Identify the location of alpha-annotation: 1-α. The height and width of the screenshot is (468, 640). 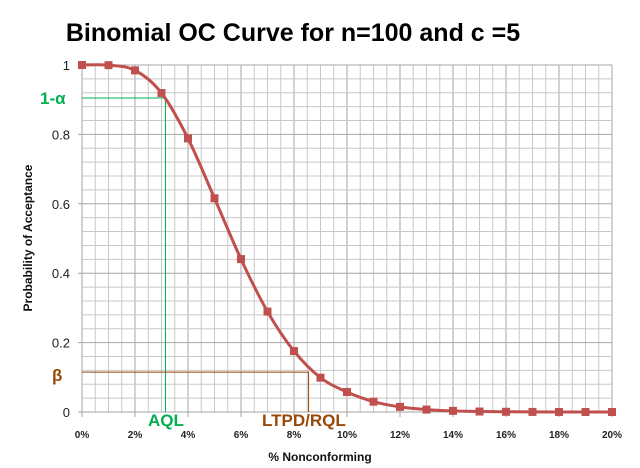
(53, 98).